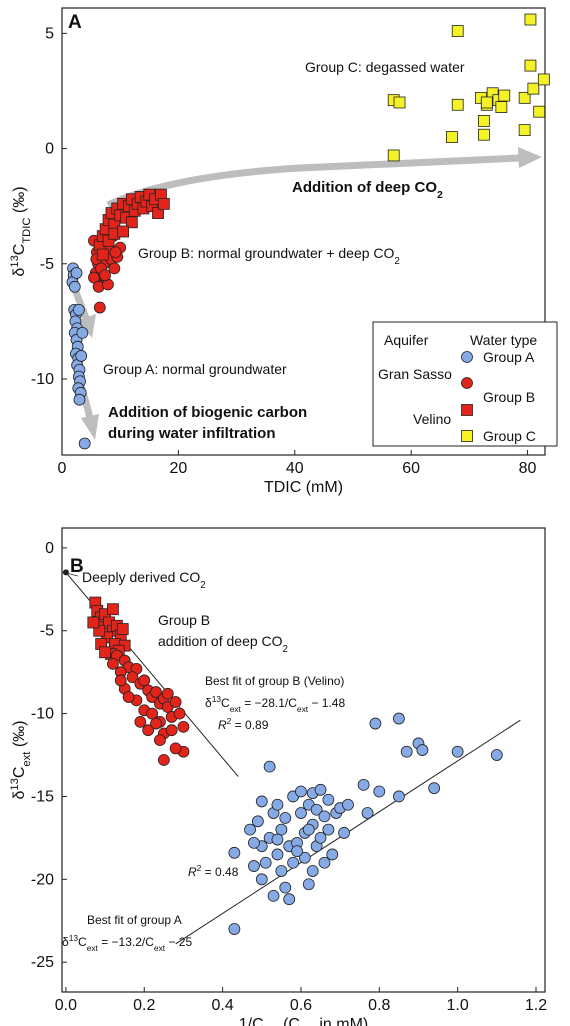 This screenshot has width=570, height=1026. I want to click on arrowhead, so click(90, 427).